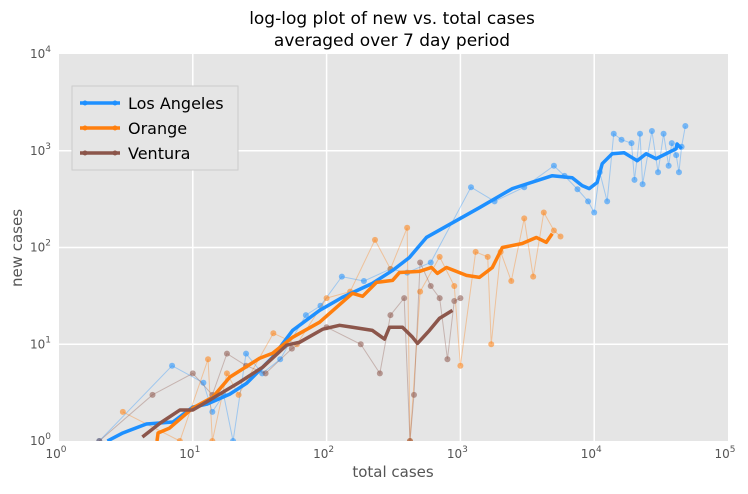 The height and width of the screenshot is (494, 748). Describe the element at coordinates (40, 150) in the screenshot. I see `y-tick-label: 10³` at that location.